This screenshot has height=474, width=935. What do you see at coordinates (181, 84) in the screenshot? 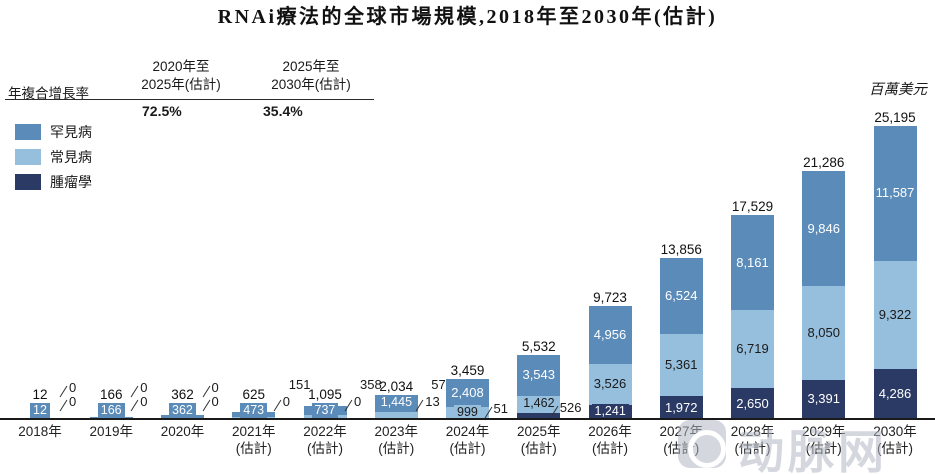
I see `cagr-period-1-line2: 2025年(估計)` at bounding box center [181, 84].